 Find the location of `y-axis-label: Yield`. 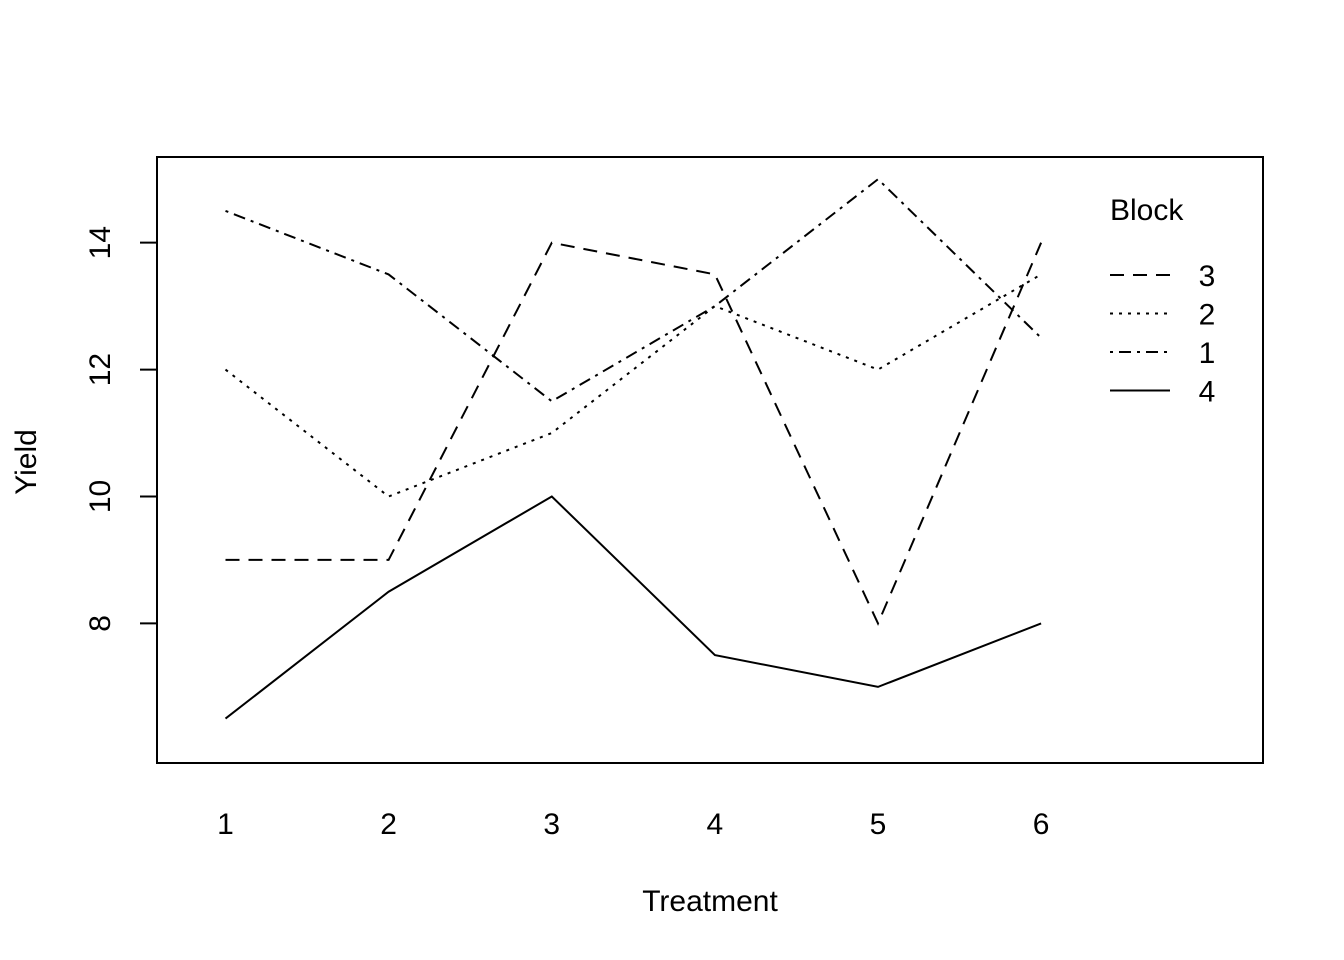

y-axis-label: Yield is located at coordinates (26, 462).